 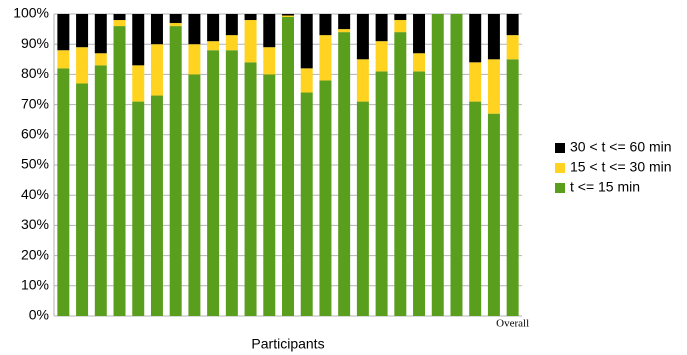 What do you see at coordinates (35, 164) in the screenshot?
I see `y-tick-label: 50%` at bounding box center [35, 164].